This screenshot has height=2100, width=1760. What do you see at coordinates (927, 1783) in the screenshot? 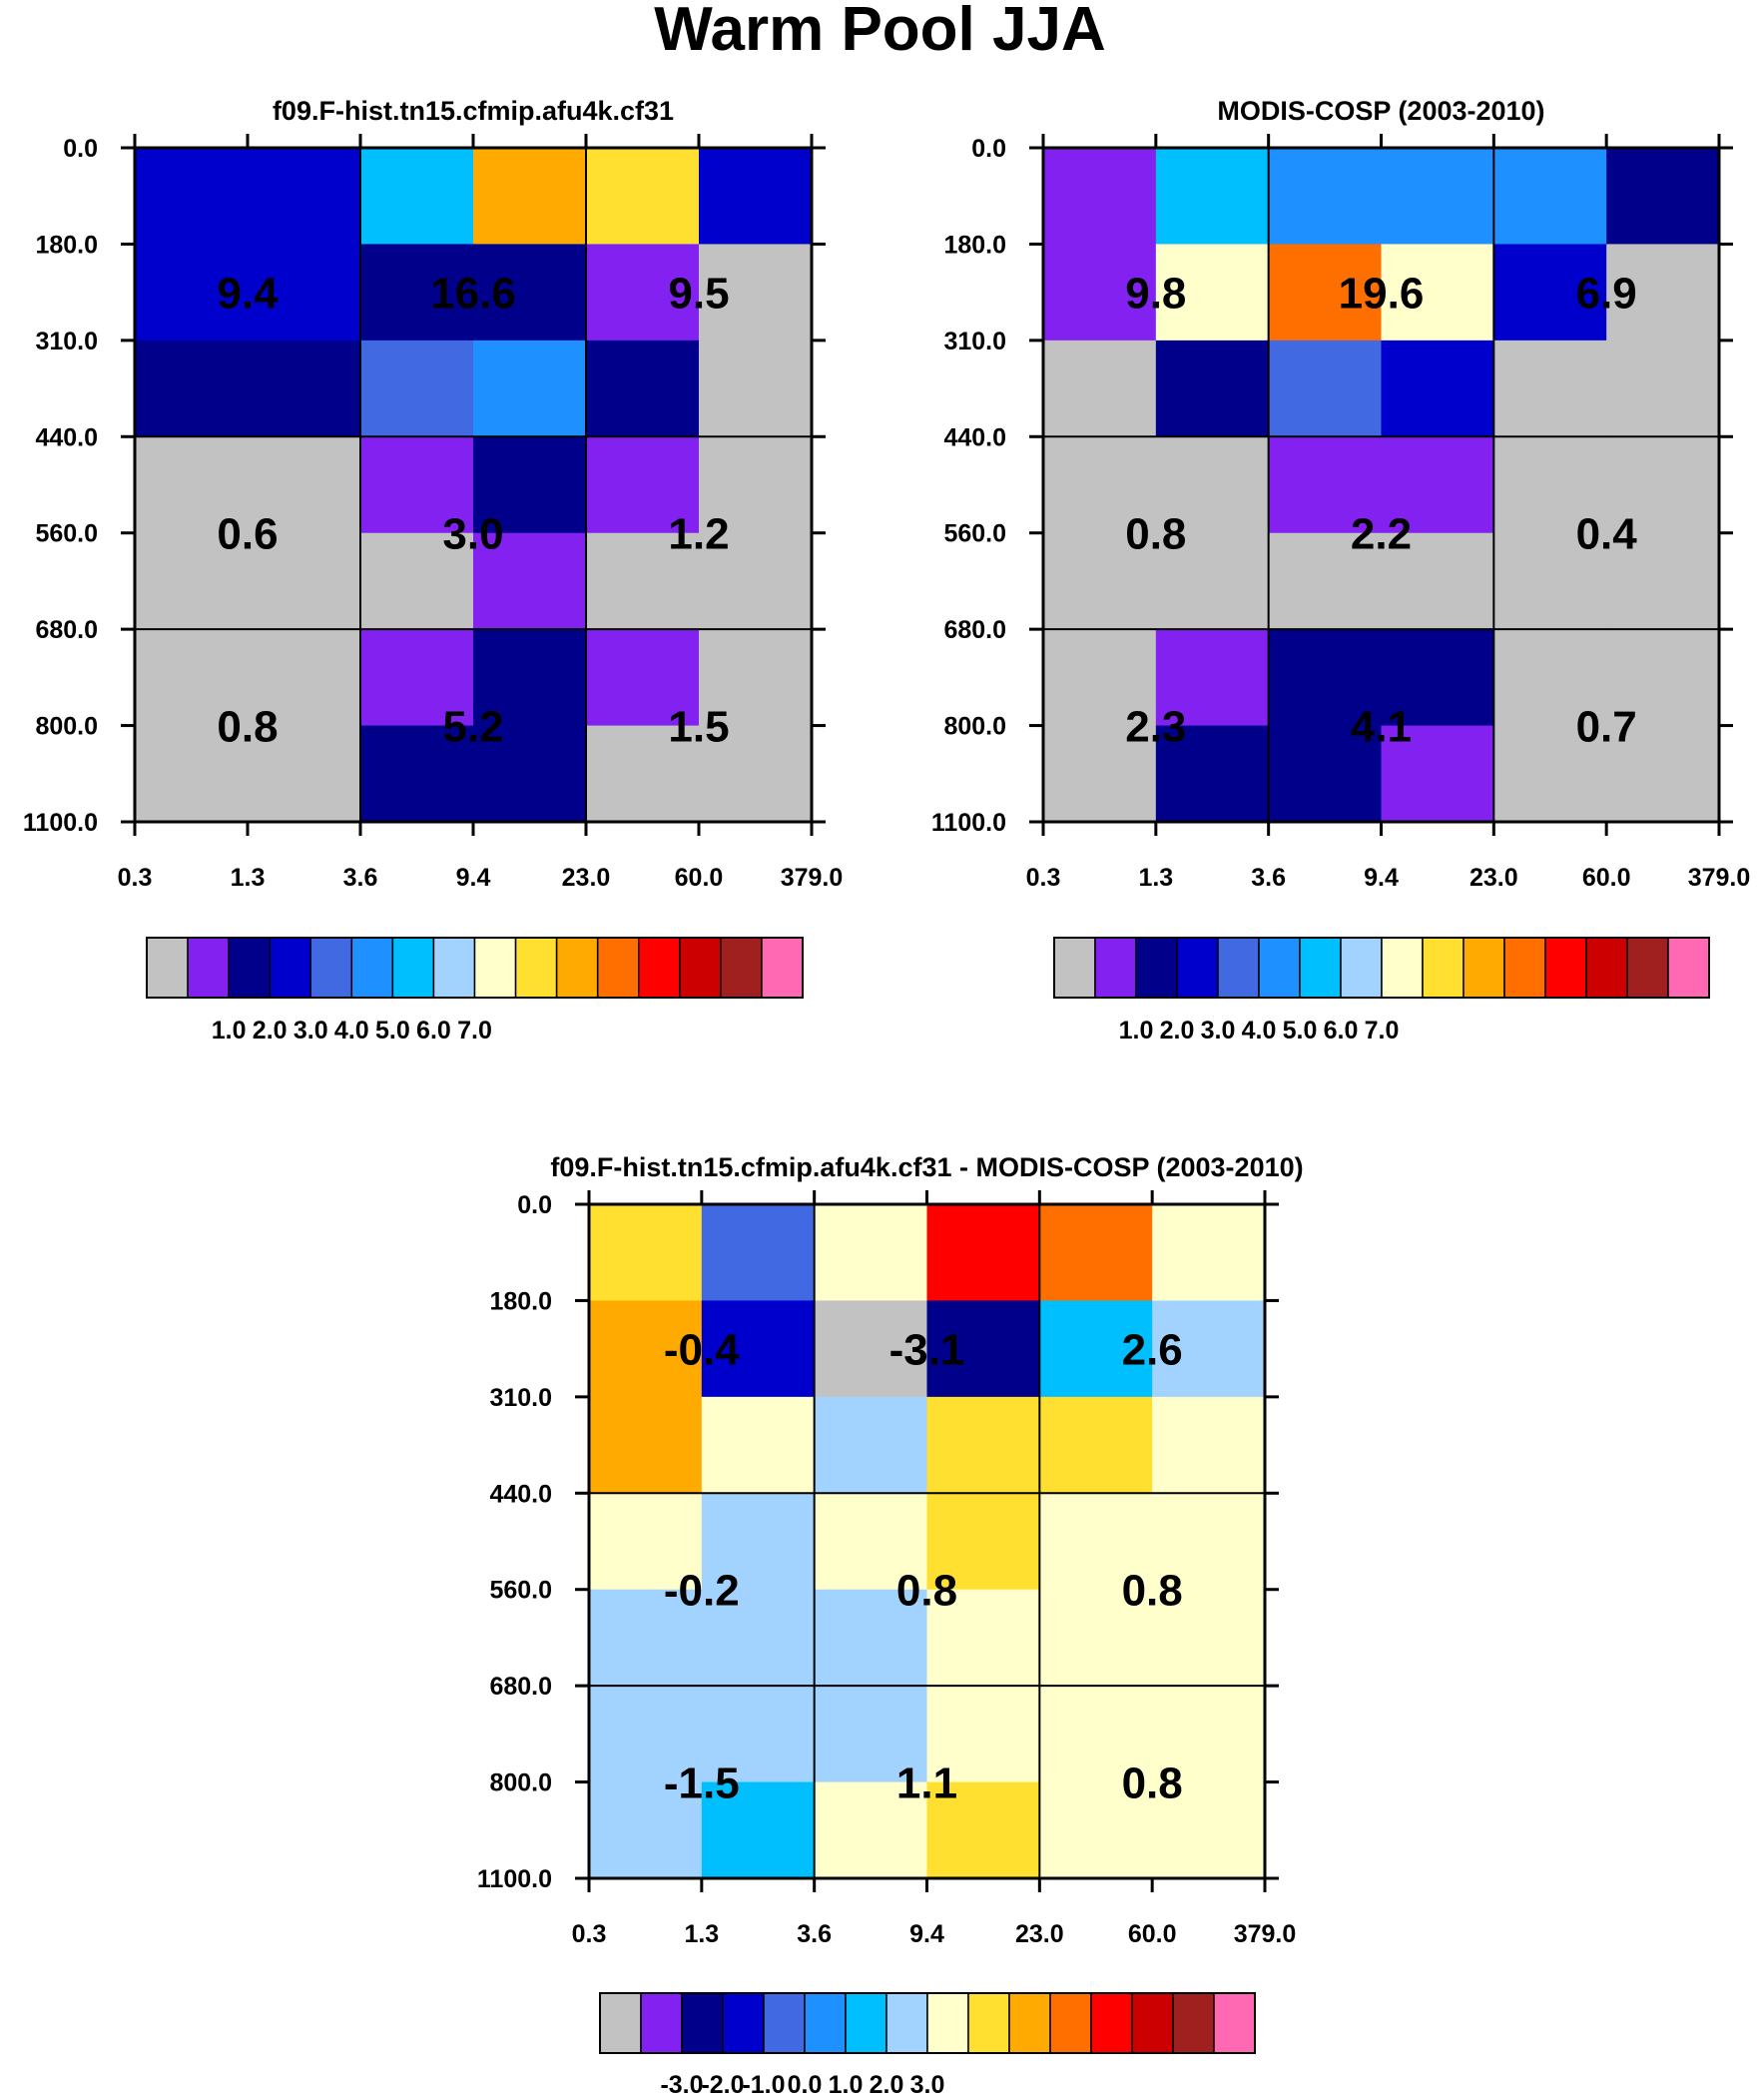
I see `box-value-label: 1.1` at bounding box center [927, 1783].